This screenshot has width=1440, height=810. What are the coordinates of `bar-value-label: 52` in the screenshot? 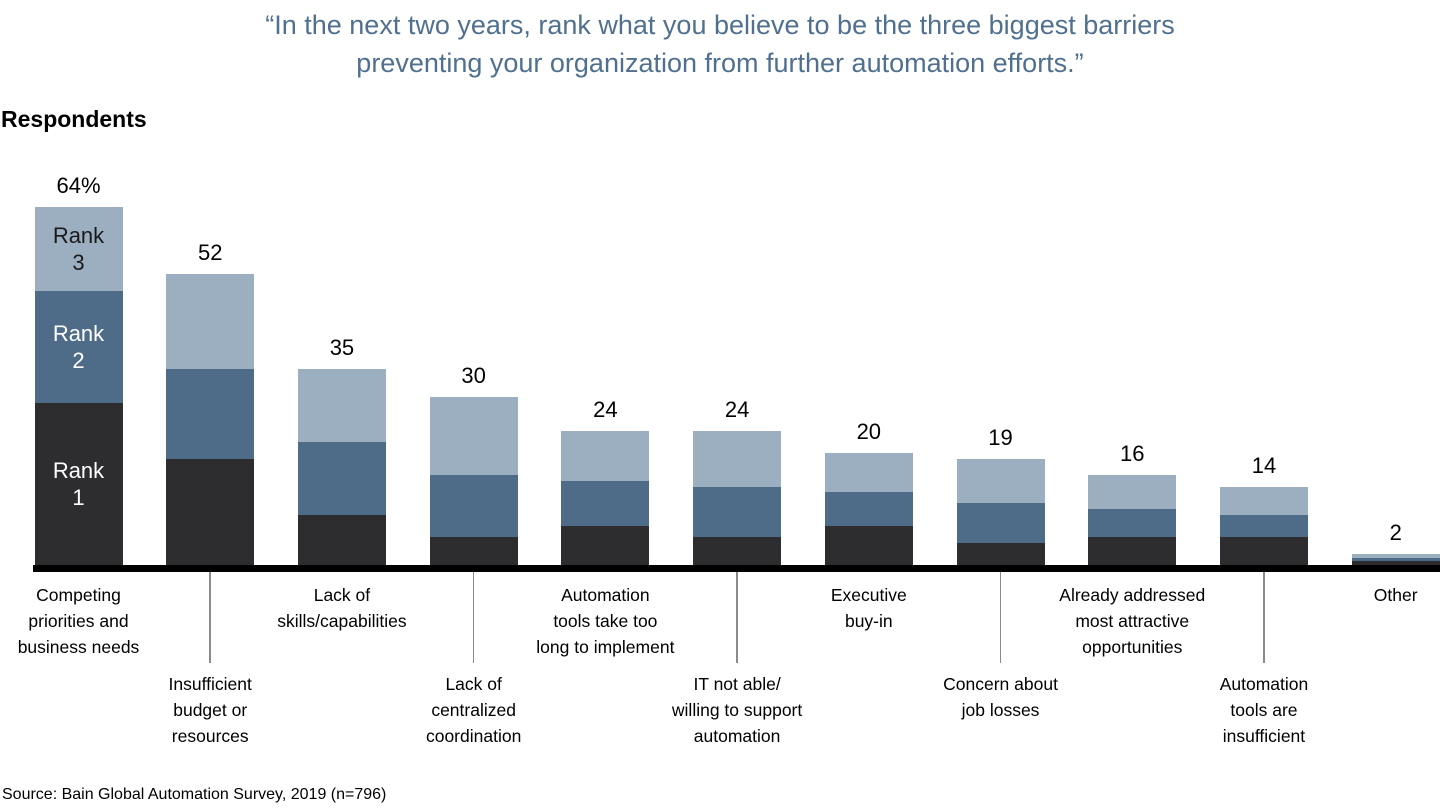 It's located at (210, 252).